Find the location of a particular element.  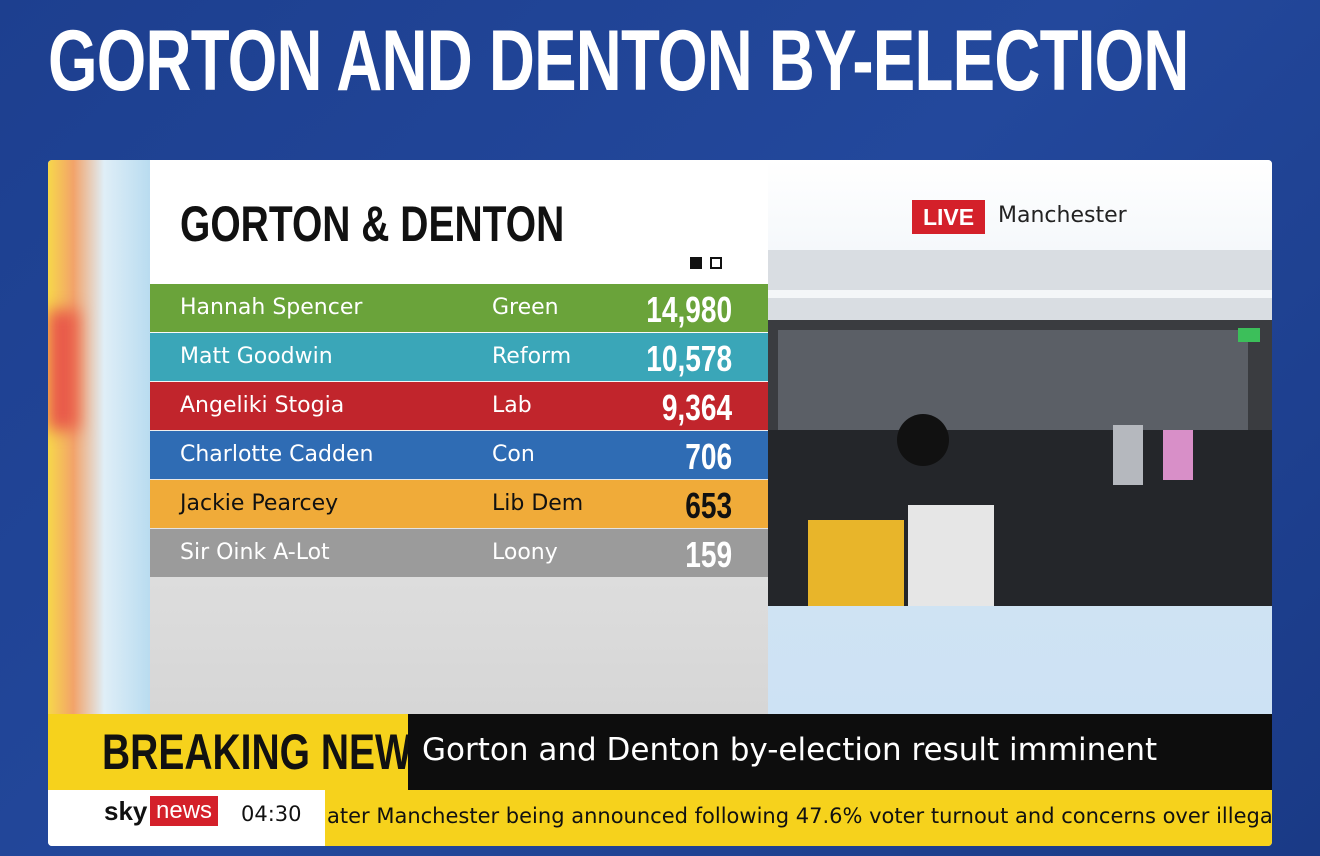

candidate-name: Angeliki Stogia is located at coordinates (262, 405).